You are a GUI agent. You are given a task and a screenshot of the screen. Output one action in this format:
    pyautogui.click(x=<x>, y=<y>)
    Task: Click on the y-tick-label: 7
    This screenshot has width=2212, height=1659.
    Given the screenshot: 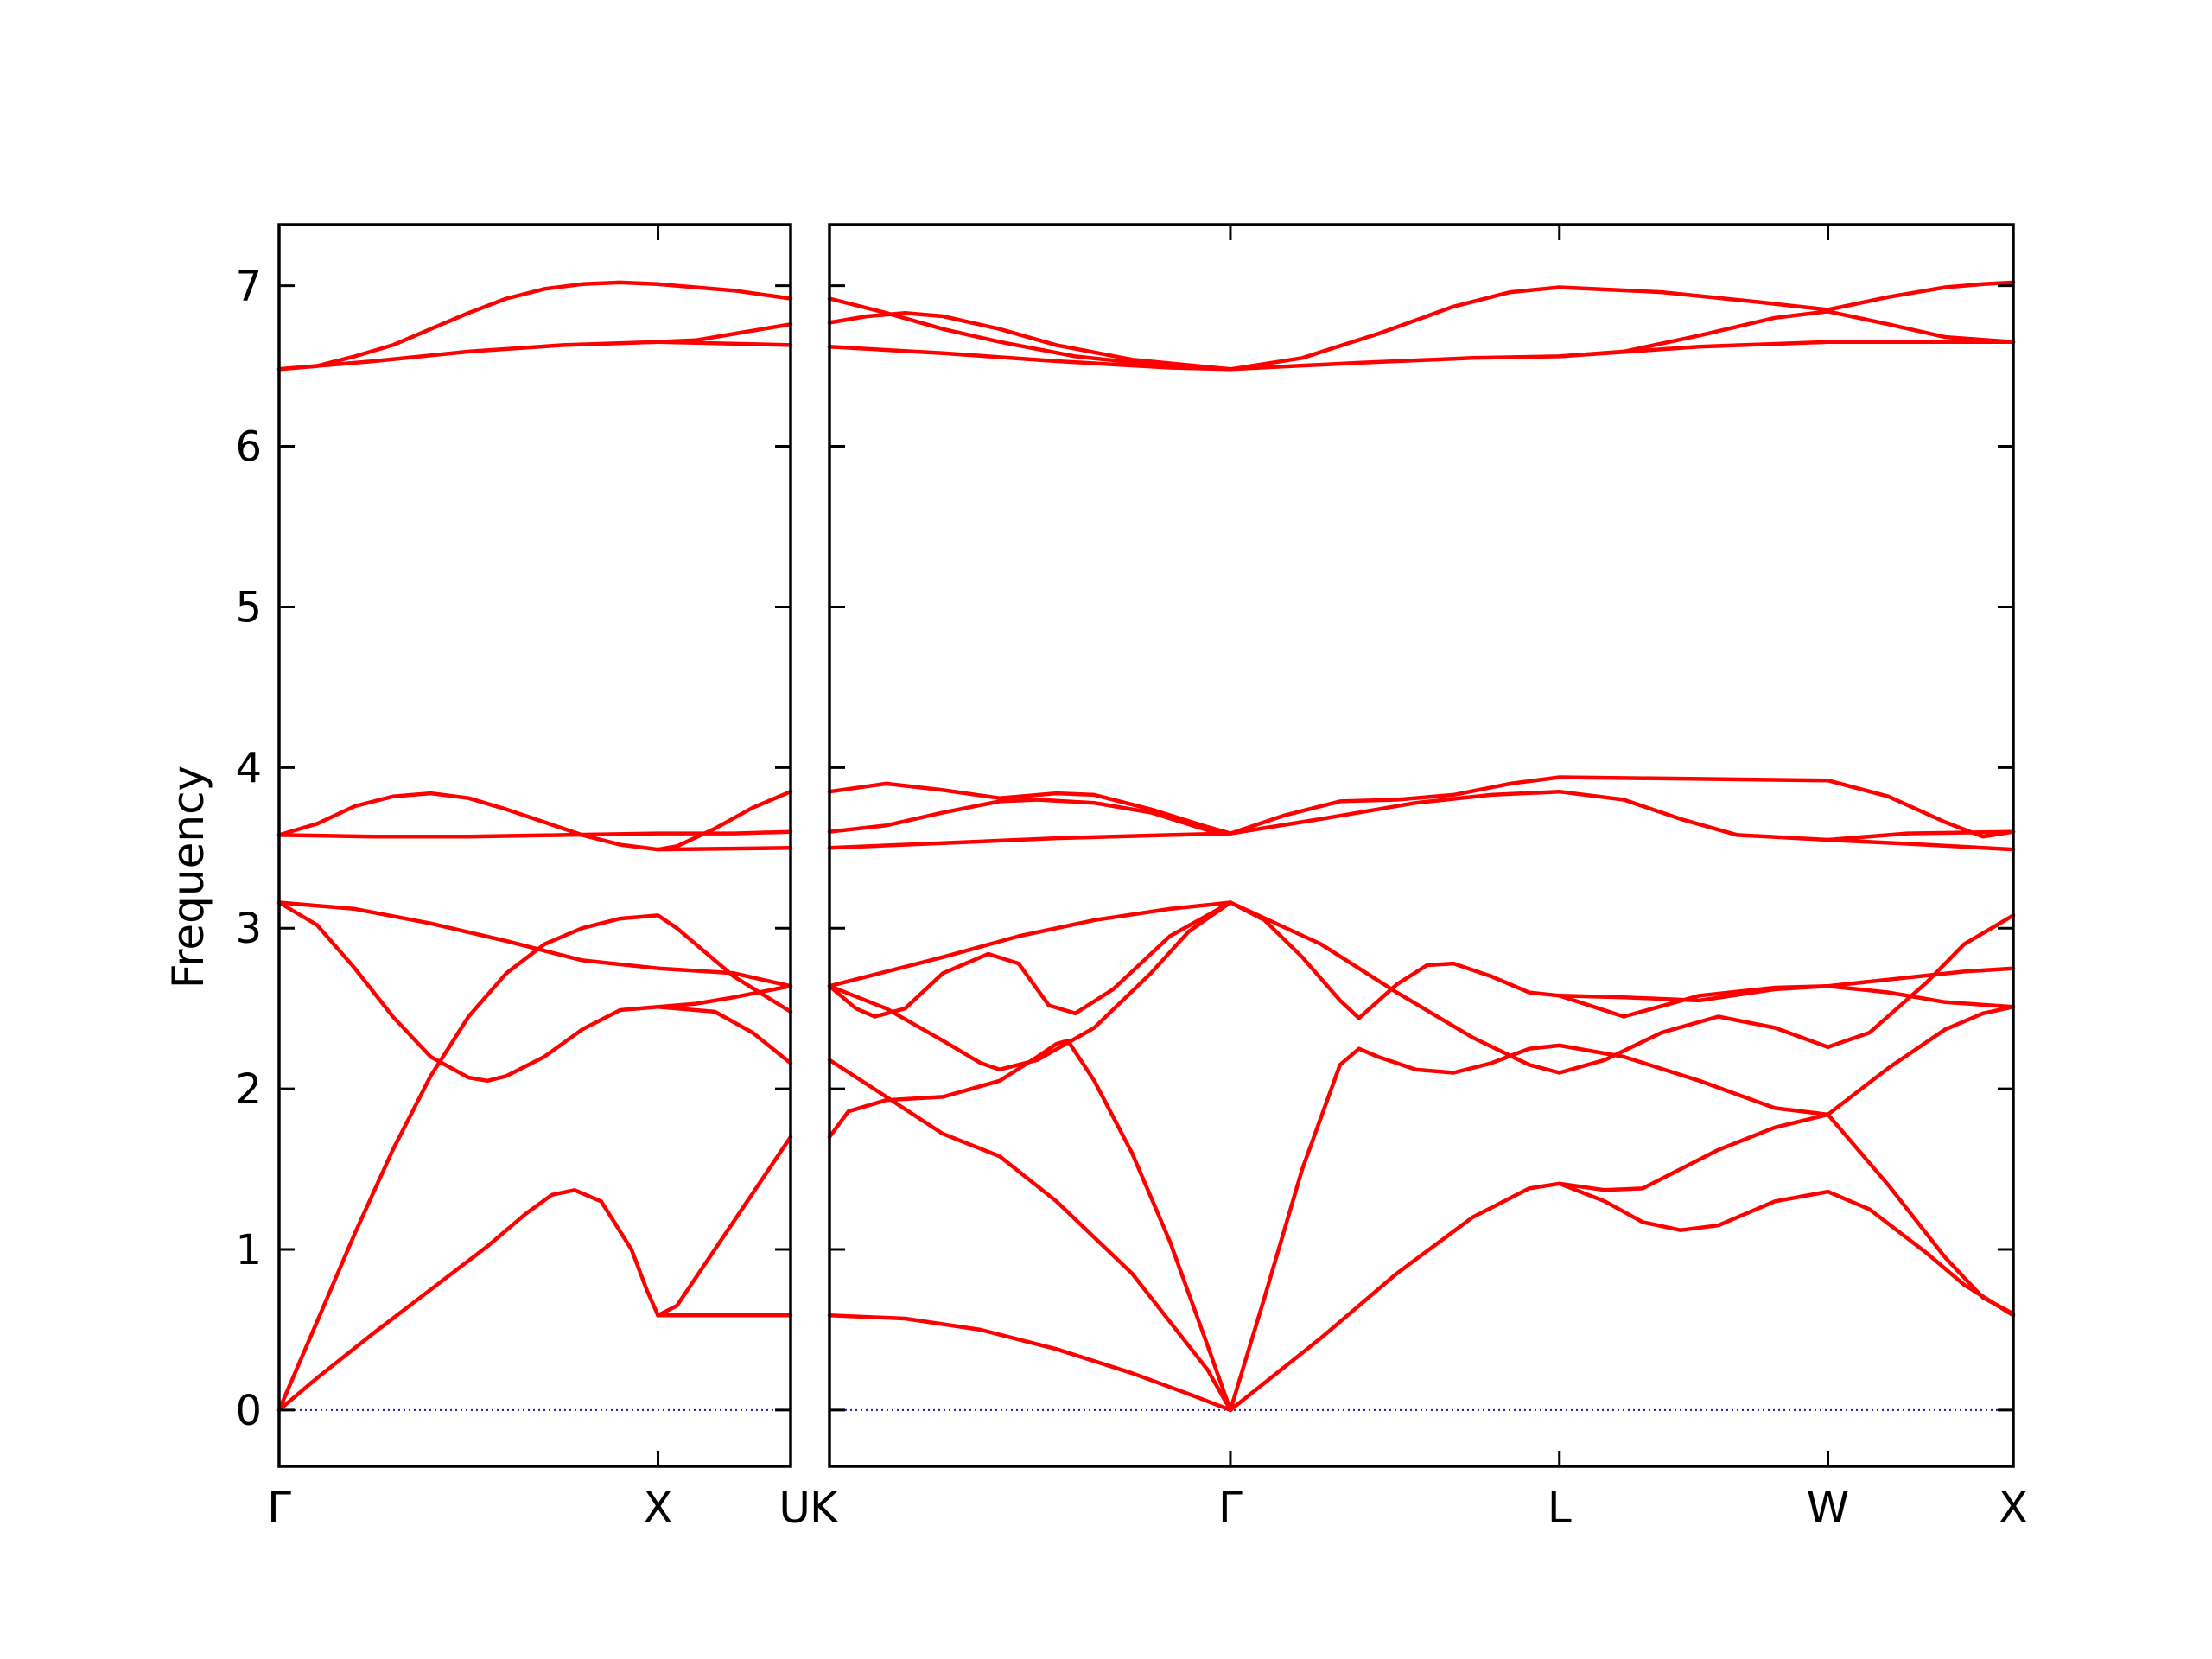 What is the action you would take?
    pyautogui.click(x=248, y=287)
    